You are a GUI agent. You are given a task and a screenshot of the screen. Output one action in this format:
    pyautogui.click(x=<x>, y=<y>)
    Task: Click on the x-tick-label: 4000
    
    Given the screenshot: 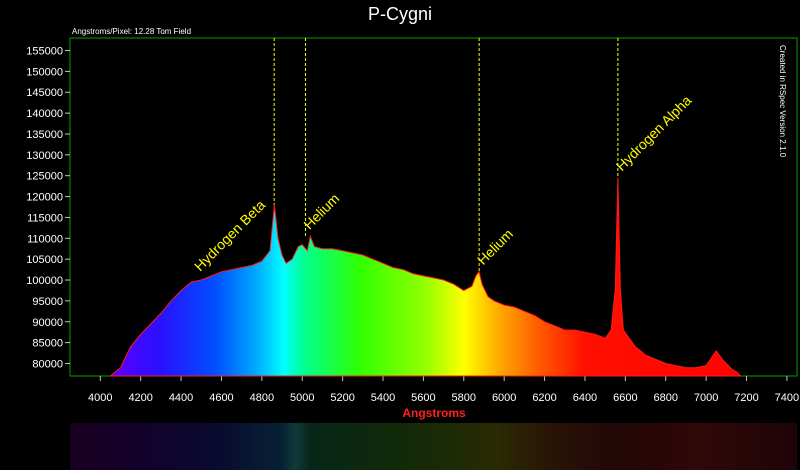 What is the action you would take?
    pyautogui.click(x=100, y=398)
    